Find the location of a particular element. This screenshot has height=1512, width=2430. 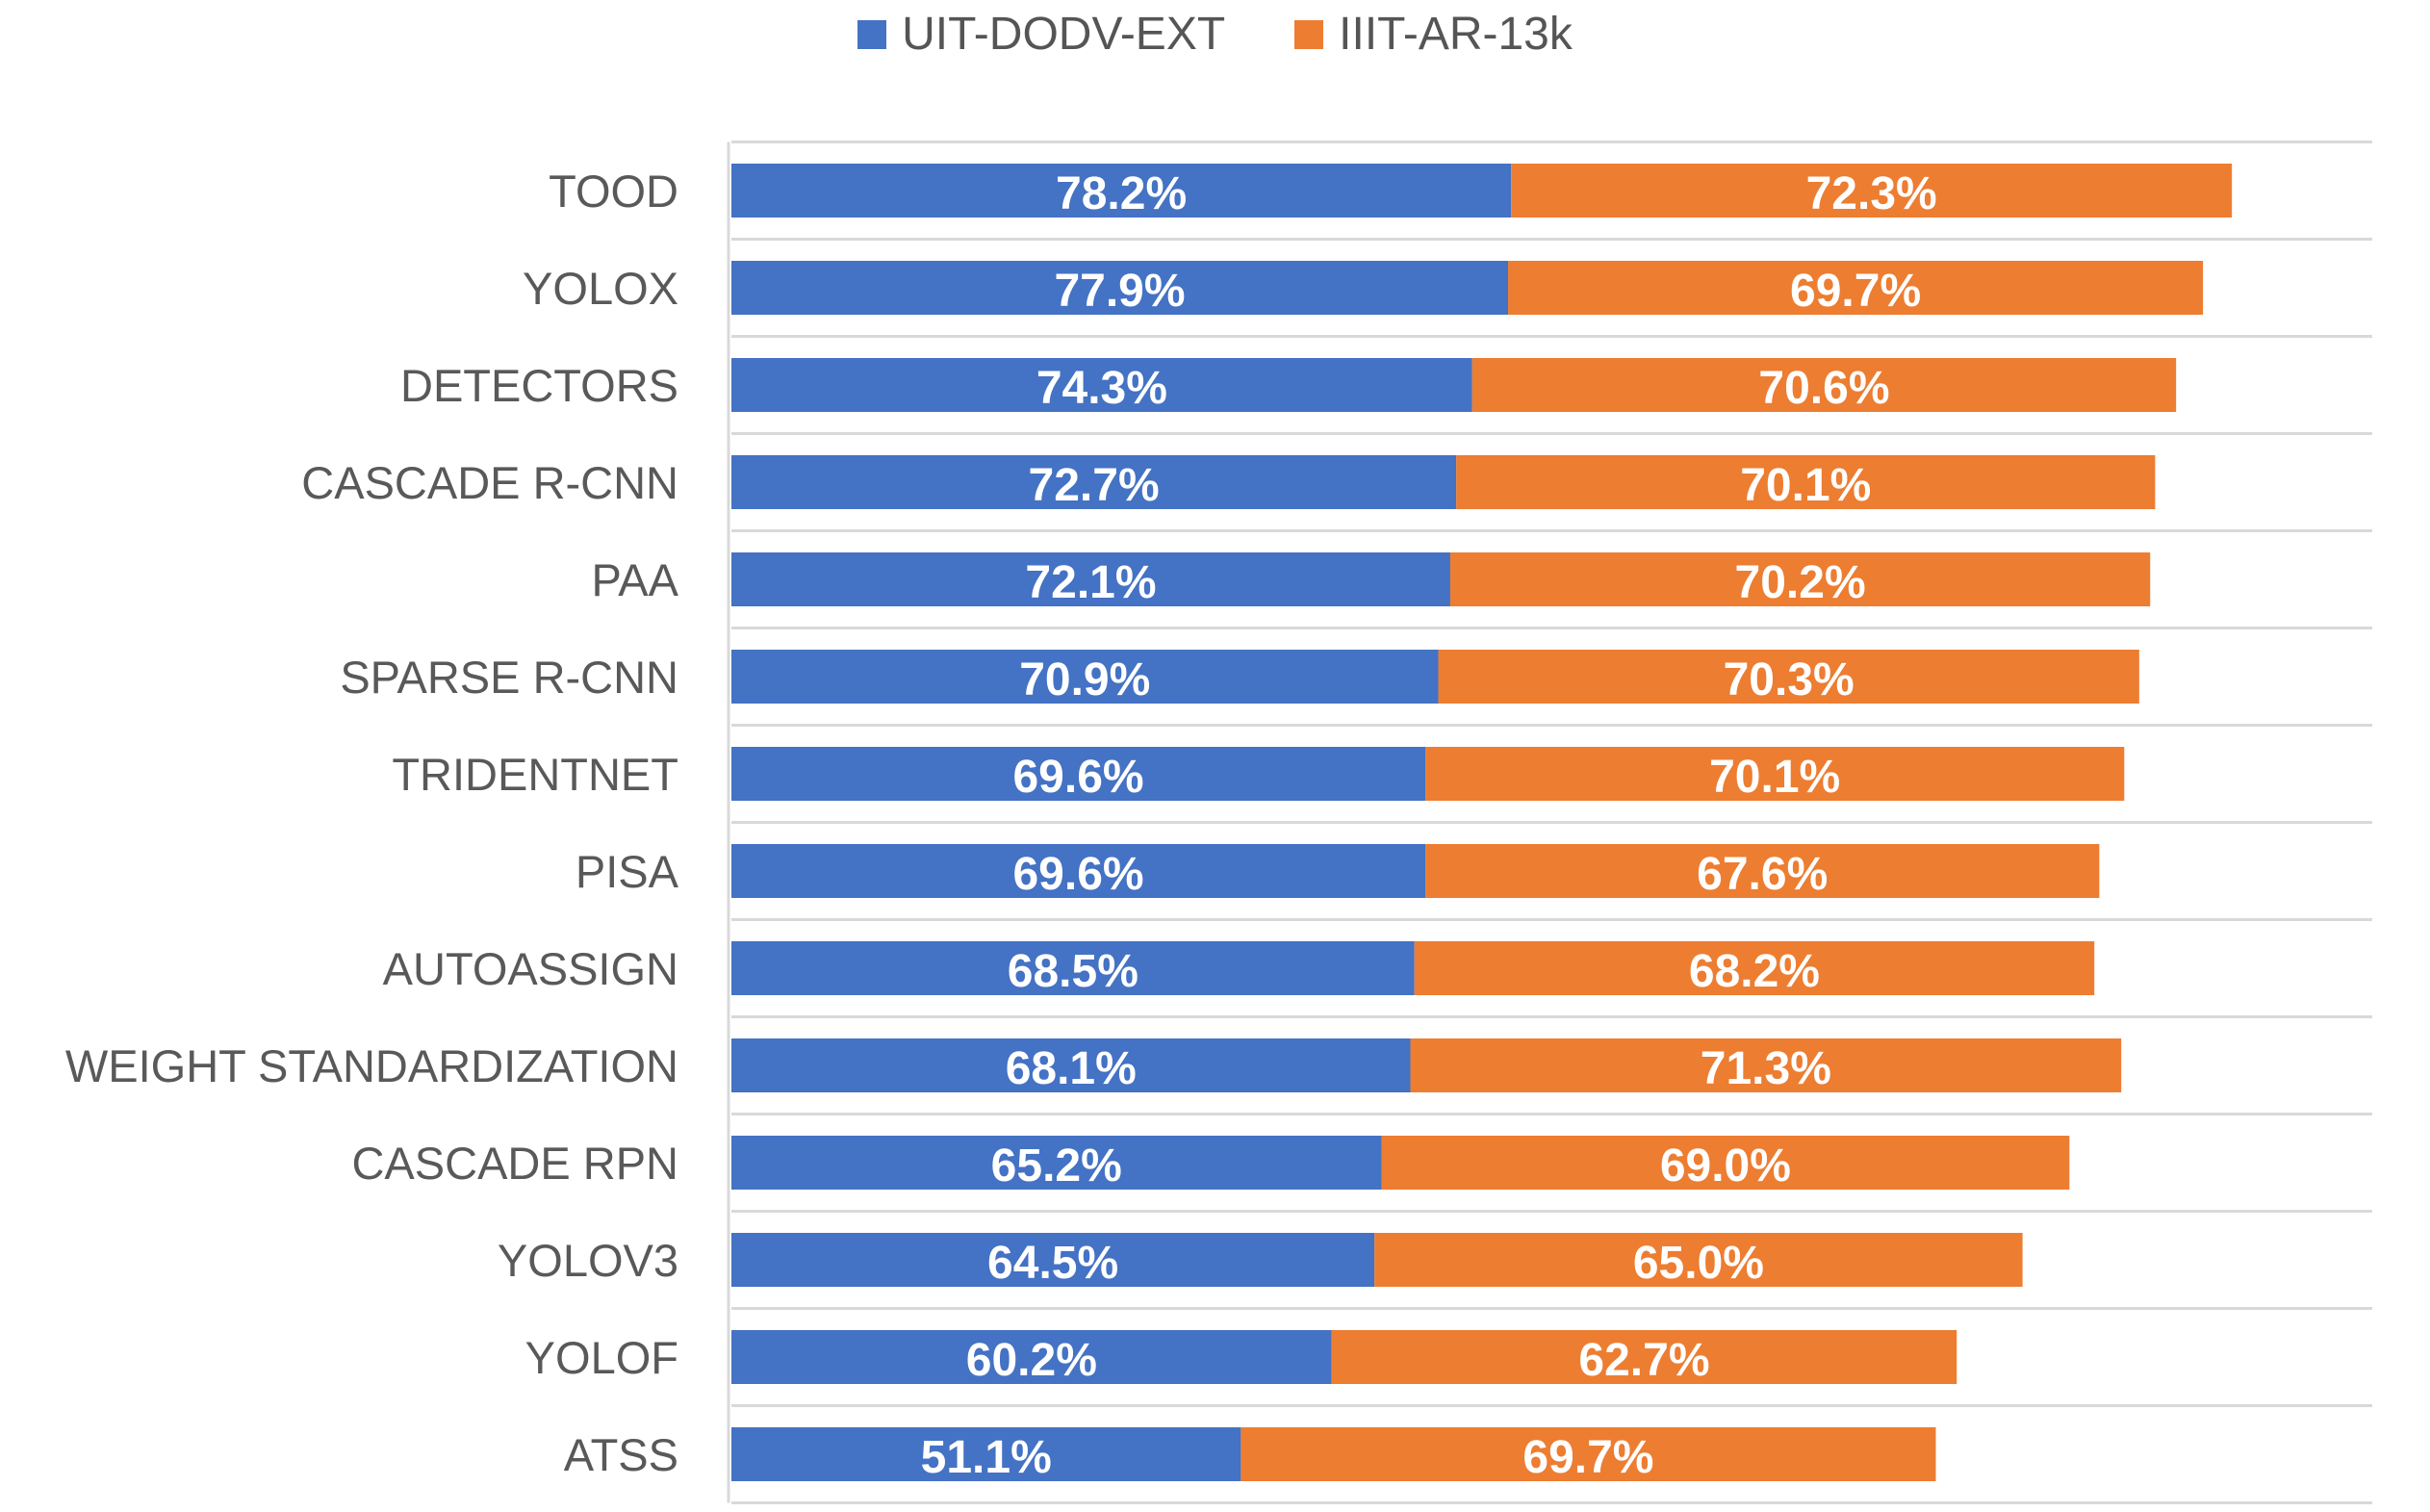

data-label-iiit-ar-13k-autoassign: 68.2% is located at coordinates (1755, 971).